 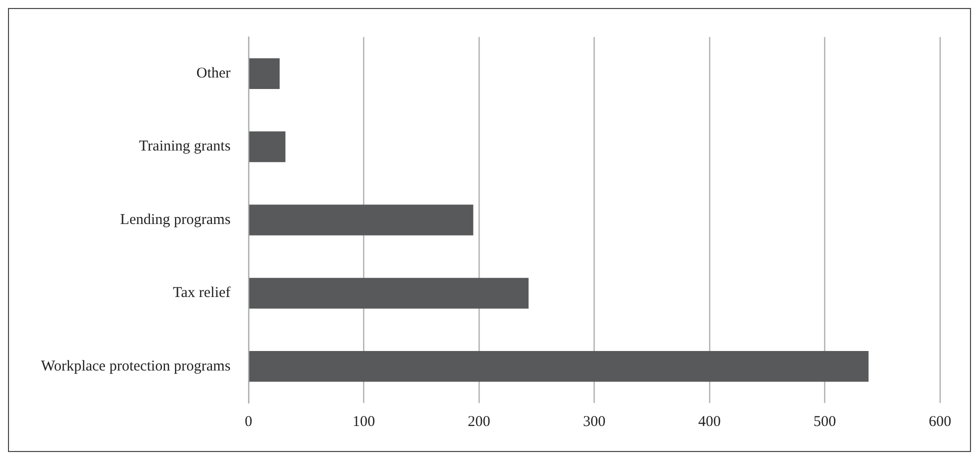 I want to click on y-tick-label: Lending programs, so click(x=175, y=220).